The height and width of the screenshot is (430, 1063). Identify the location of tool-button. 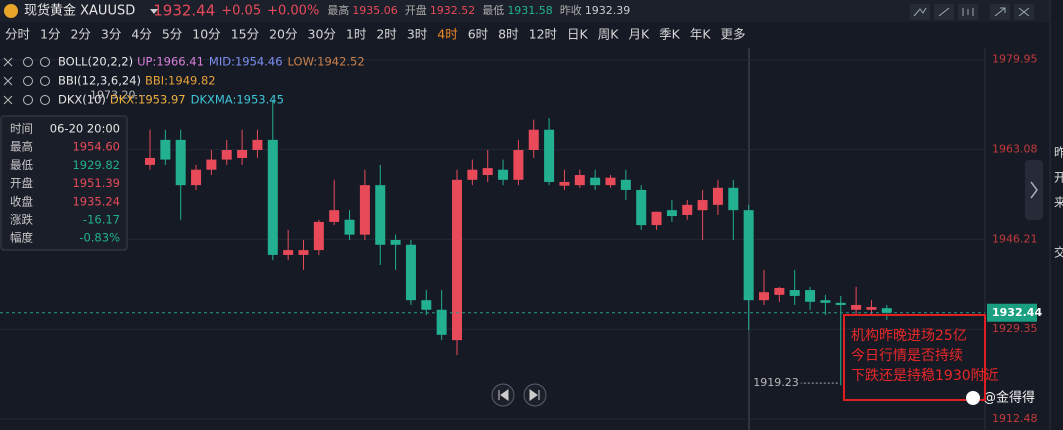
(920, 12).